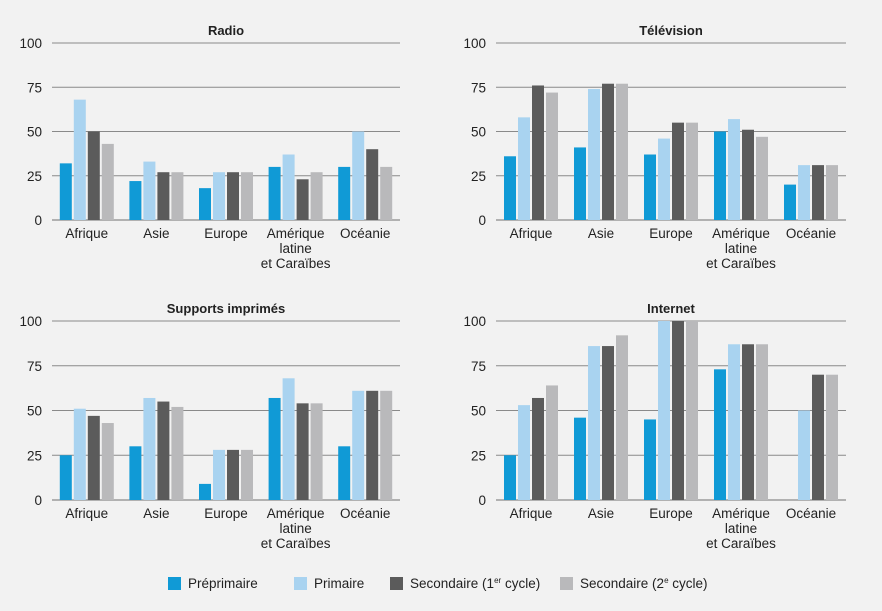  What do you see at coordinates (396, 583) in the screenshot?
I see `legend-swatch-secondaire1` at bounding box center [396, 583].